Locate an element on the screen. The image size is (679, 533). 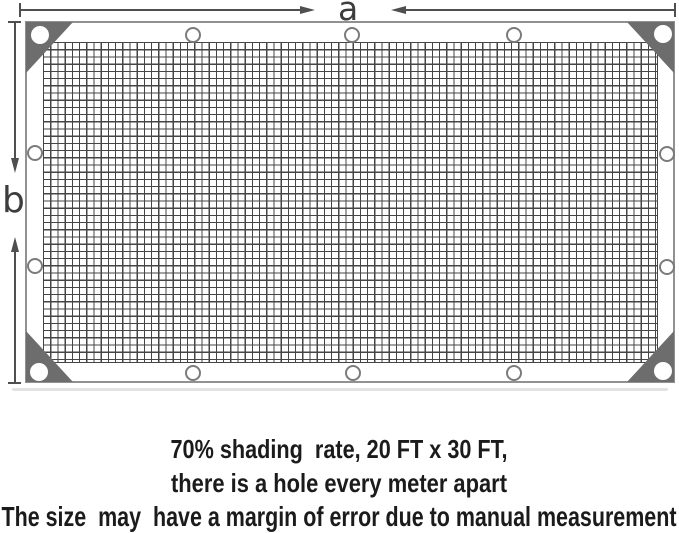
dim-label-a: a is located at coordinates (348, 14).